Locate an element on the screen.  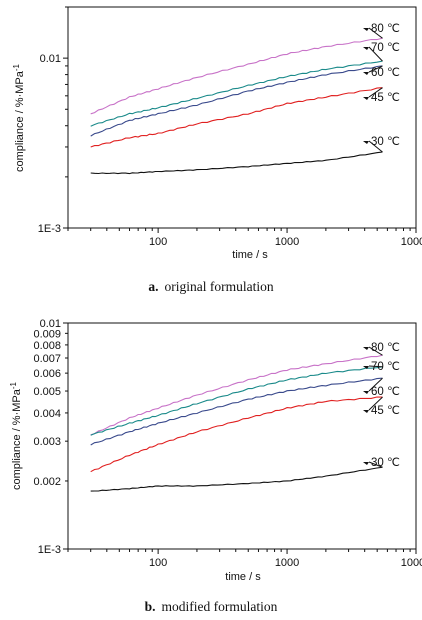
y-tick-label: 0.007 is located at coordinates (47, 359).